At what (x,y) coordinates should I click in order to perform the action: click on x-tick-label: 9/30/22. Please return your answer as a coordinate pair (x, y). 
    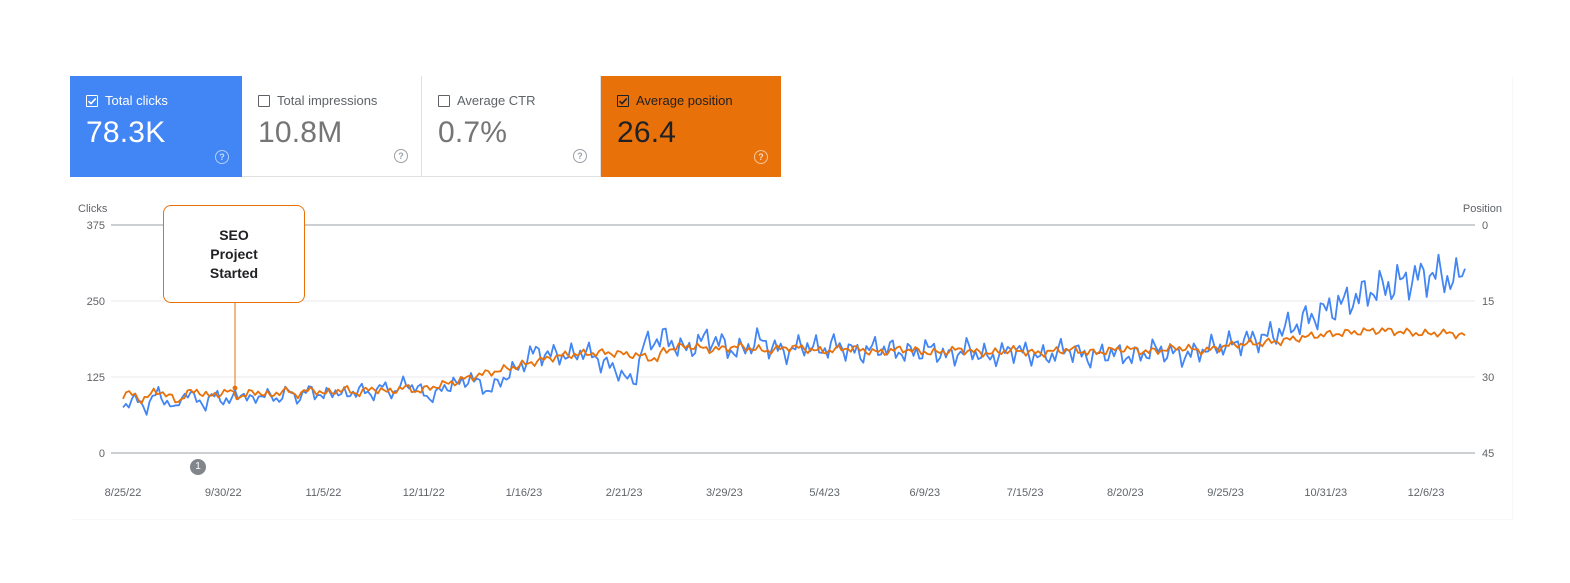
    Looking at the image, I should click on (223, 493).